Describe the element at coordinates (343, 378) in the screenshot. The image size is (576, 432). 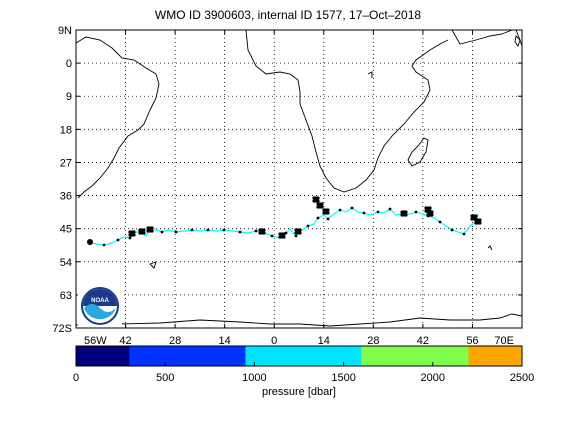
I see `colorbar-tick-label: 1500` at that location.